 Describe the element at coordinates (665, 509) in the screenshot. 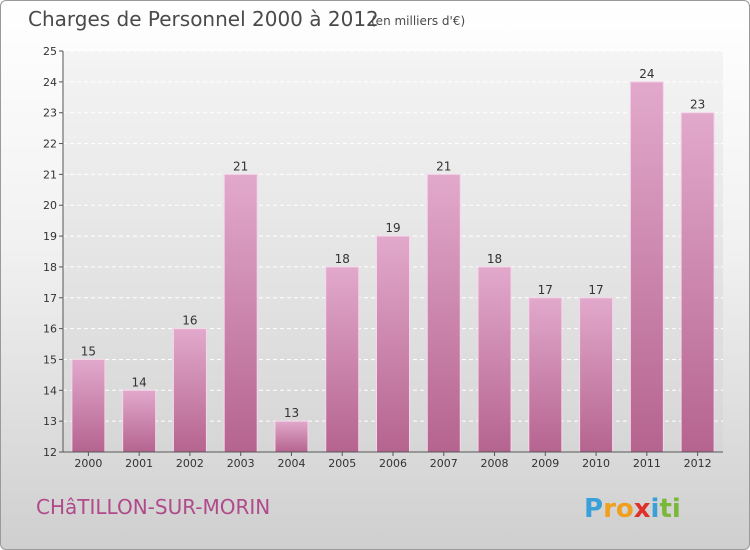

I see `logo-letter: t` at that location.